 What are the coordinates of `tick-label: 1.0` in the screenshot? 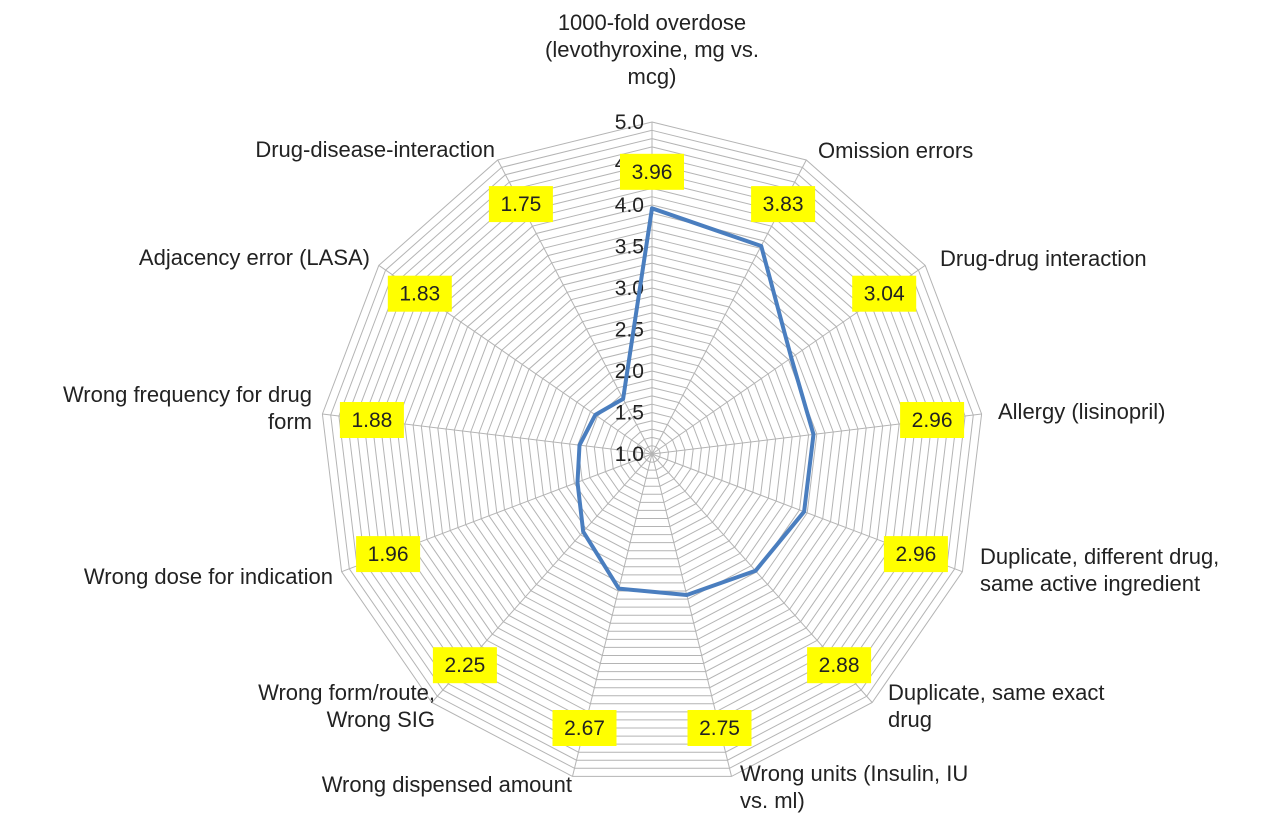 It's located at (629, 454).